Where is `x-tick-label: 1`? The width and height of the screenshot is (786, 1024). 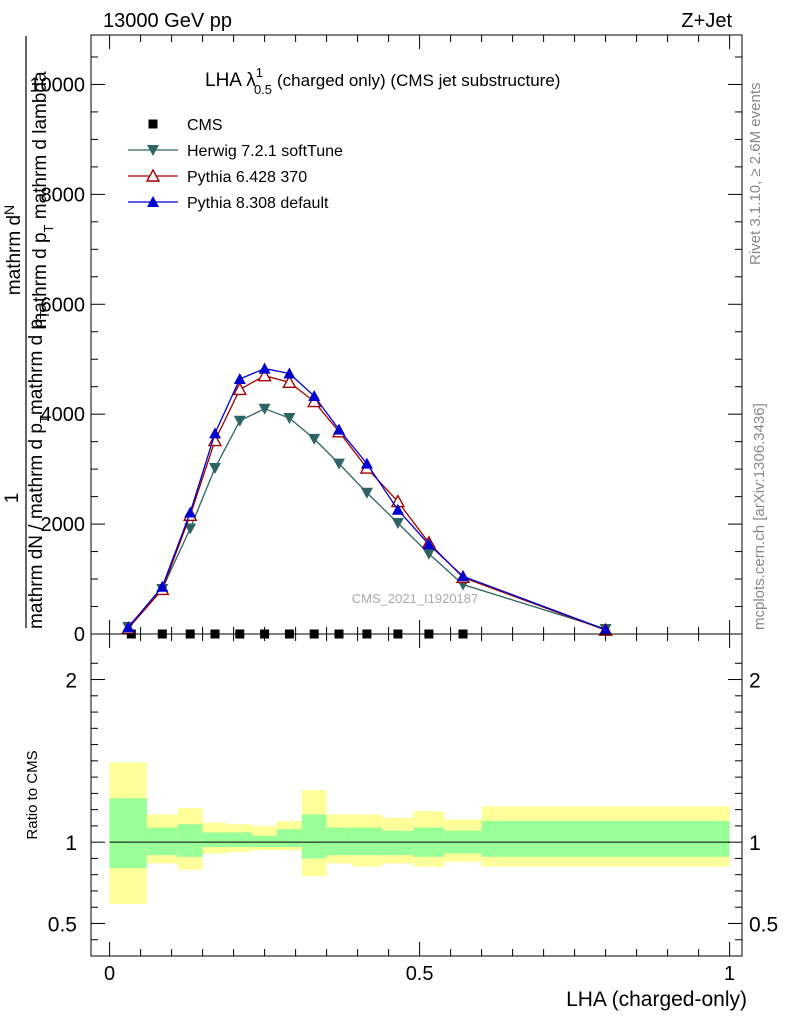 x-tick-label: 1 is located at coordinates (729, 974).